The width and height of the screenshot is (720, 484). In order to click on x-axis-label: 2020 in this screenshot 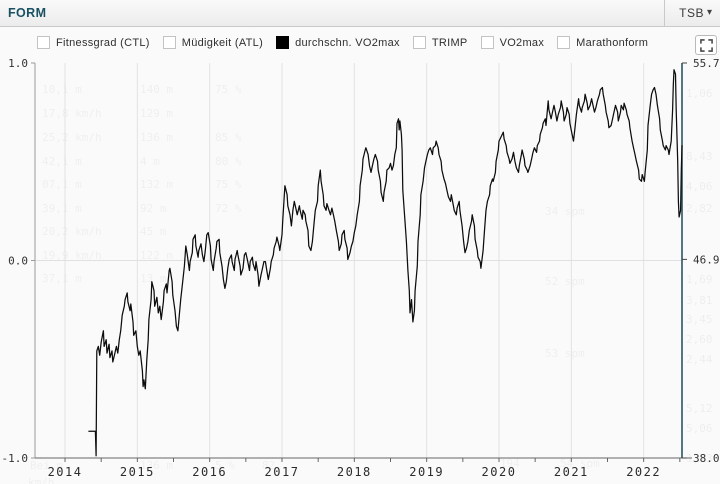, I will do `click(499, 472)`.